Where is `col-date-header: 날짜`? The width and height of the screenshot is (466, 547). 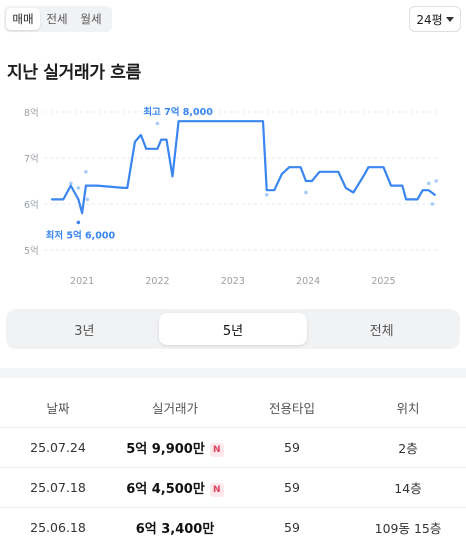 col-date-header: 날짜 is located at coordinates (58, 409).